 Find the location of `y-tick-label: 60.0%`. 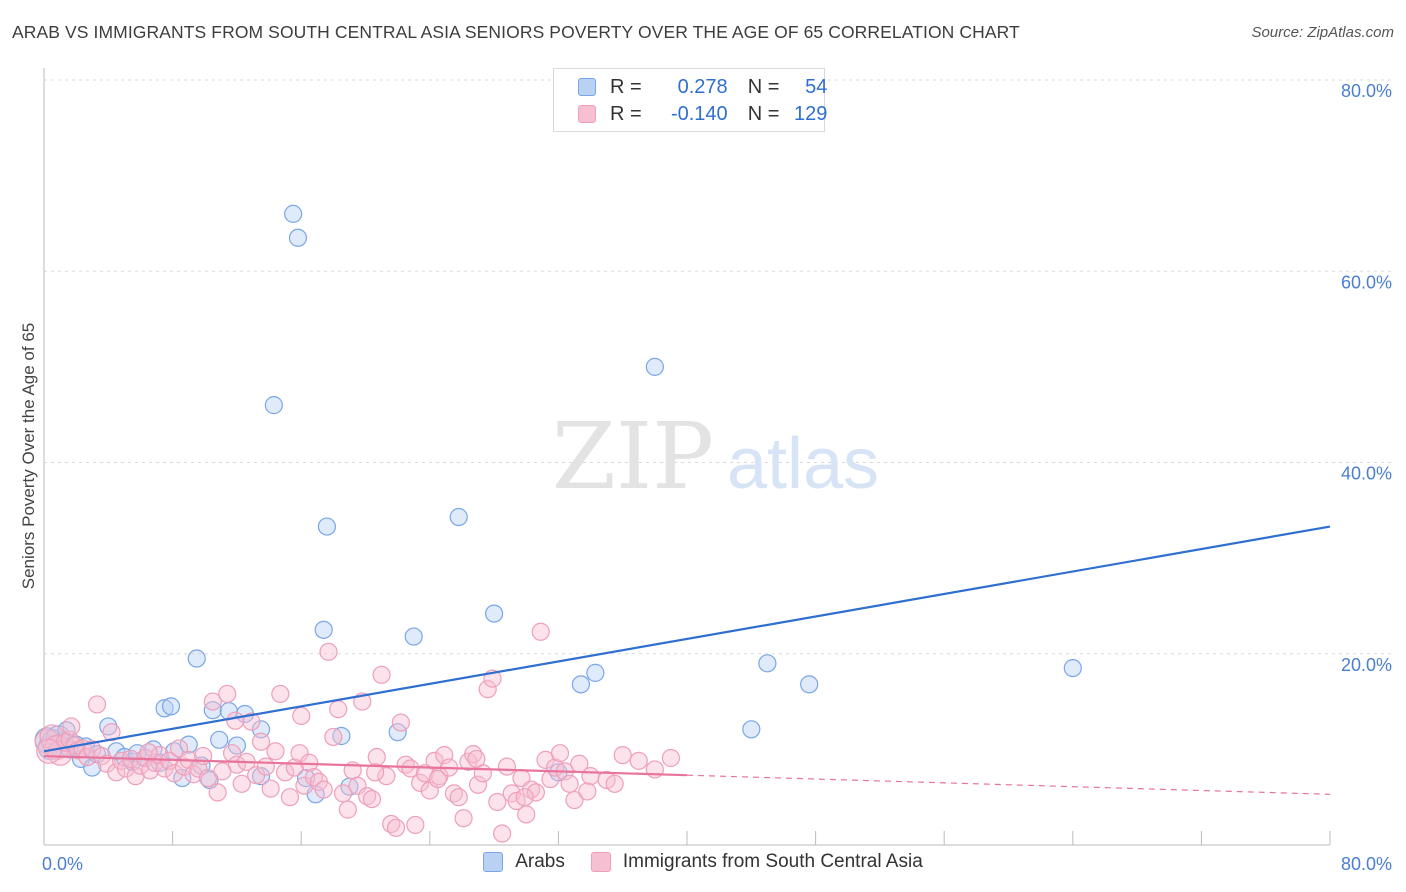

y-tick-label: 60.0% is located at coordinates (1366, 282).